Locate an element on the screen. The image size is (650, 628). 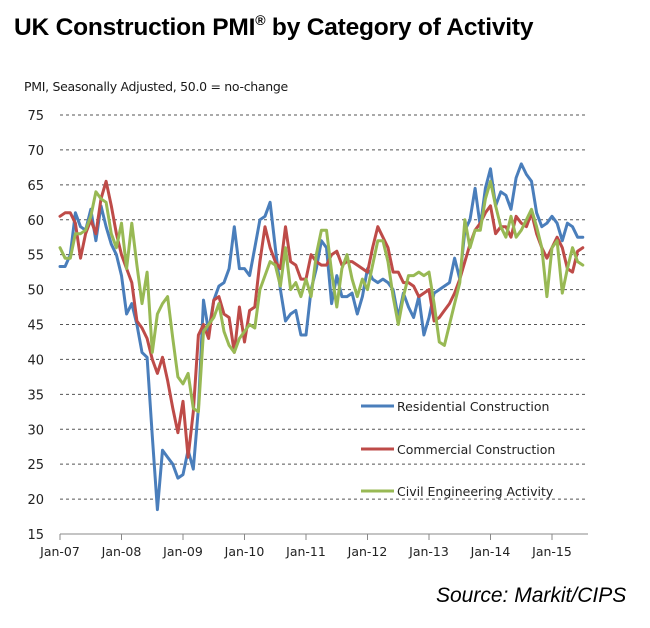
source-note: Source: Markit/CIPS is located at coordinates (531, 595).